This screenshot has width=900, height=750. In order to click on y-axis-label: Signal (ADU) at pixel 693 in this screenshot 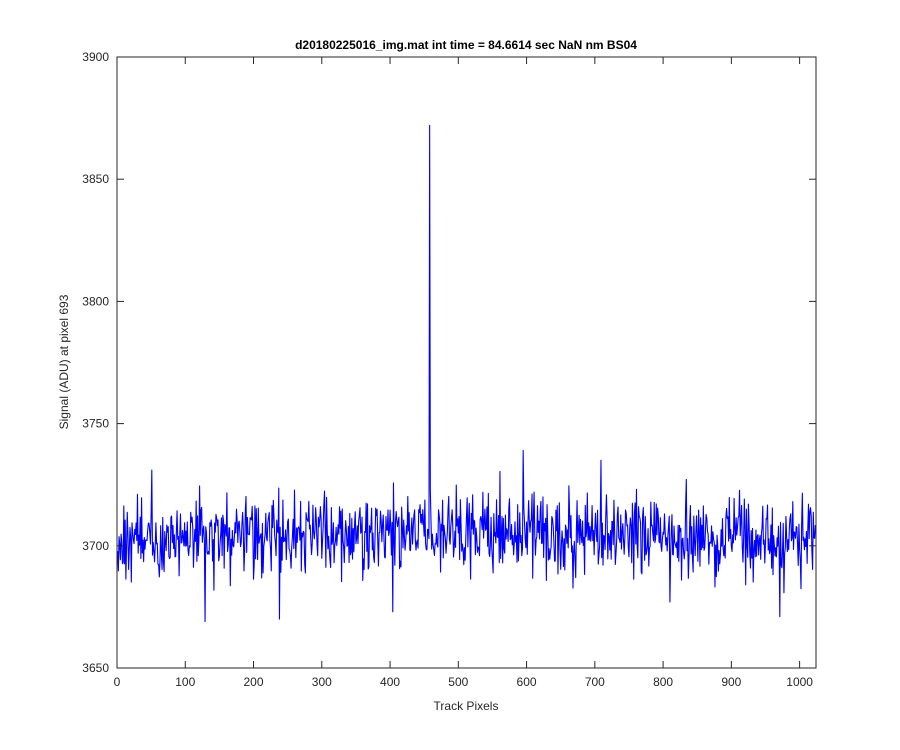, I will do `click(64, 361)`.